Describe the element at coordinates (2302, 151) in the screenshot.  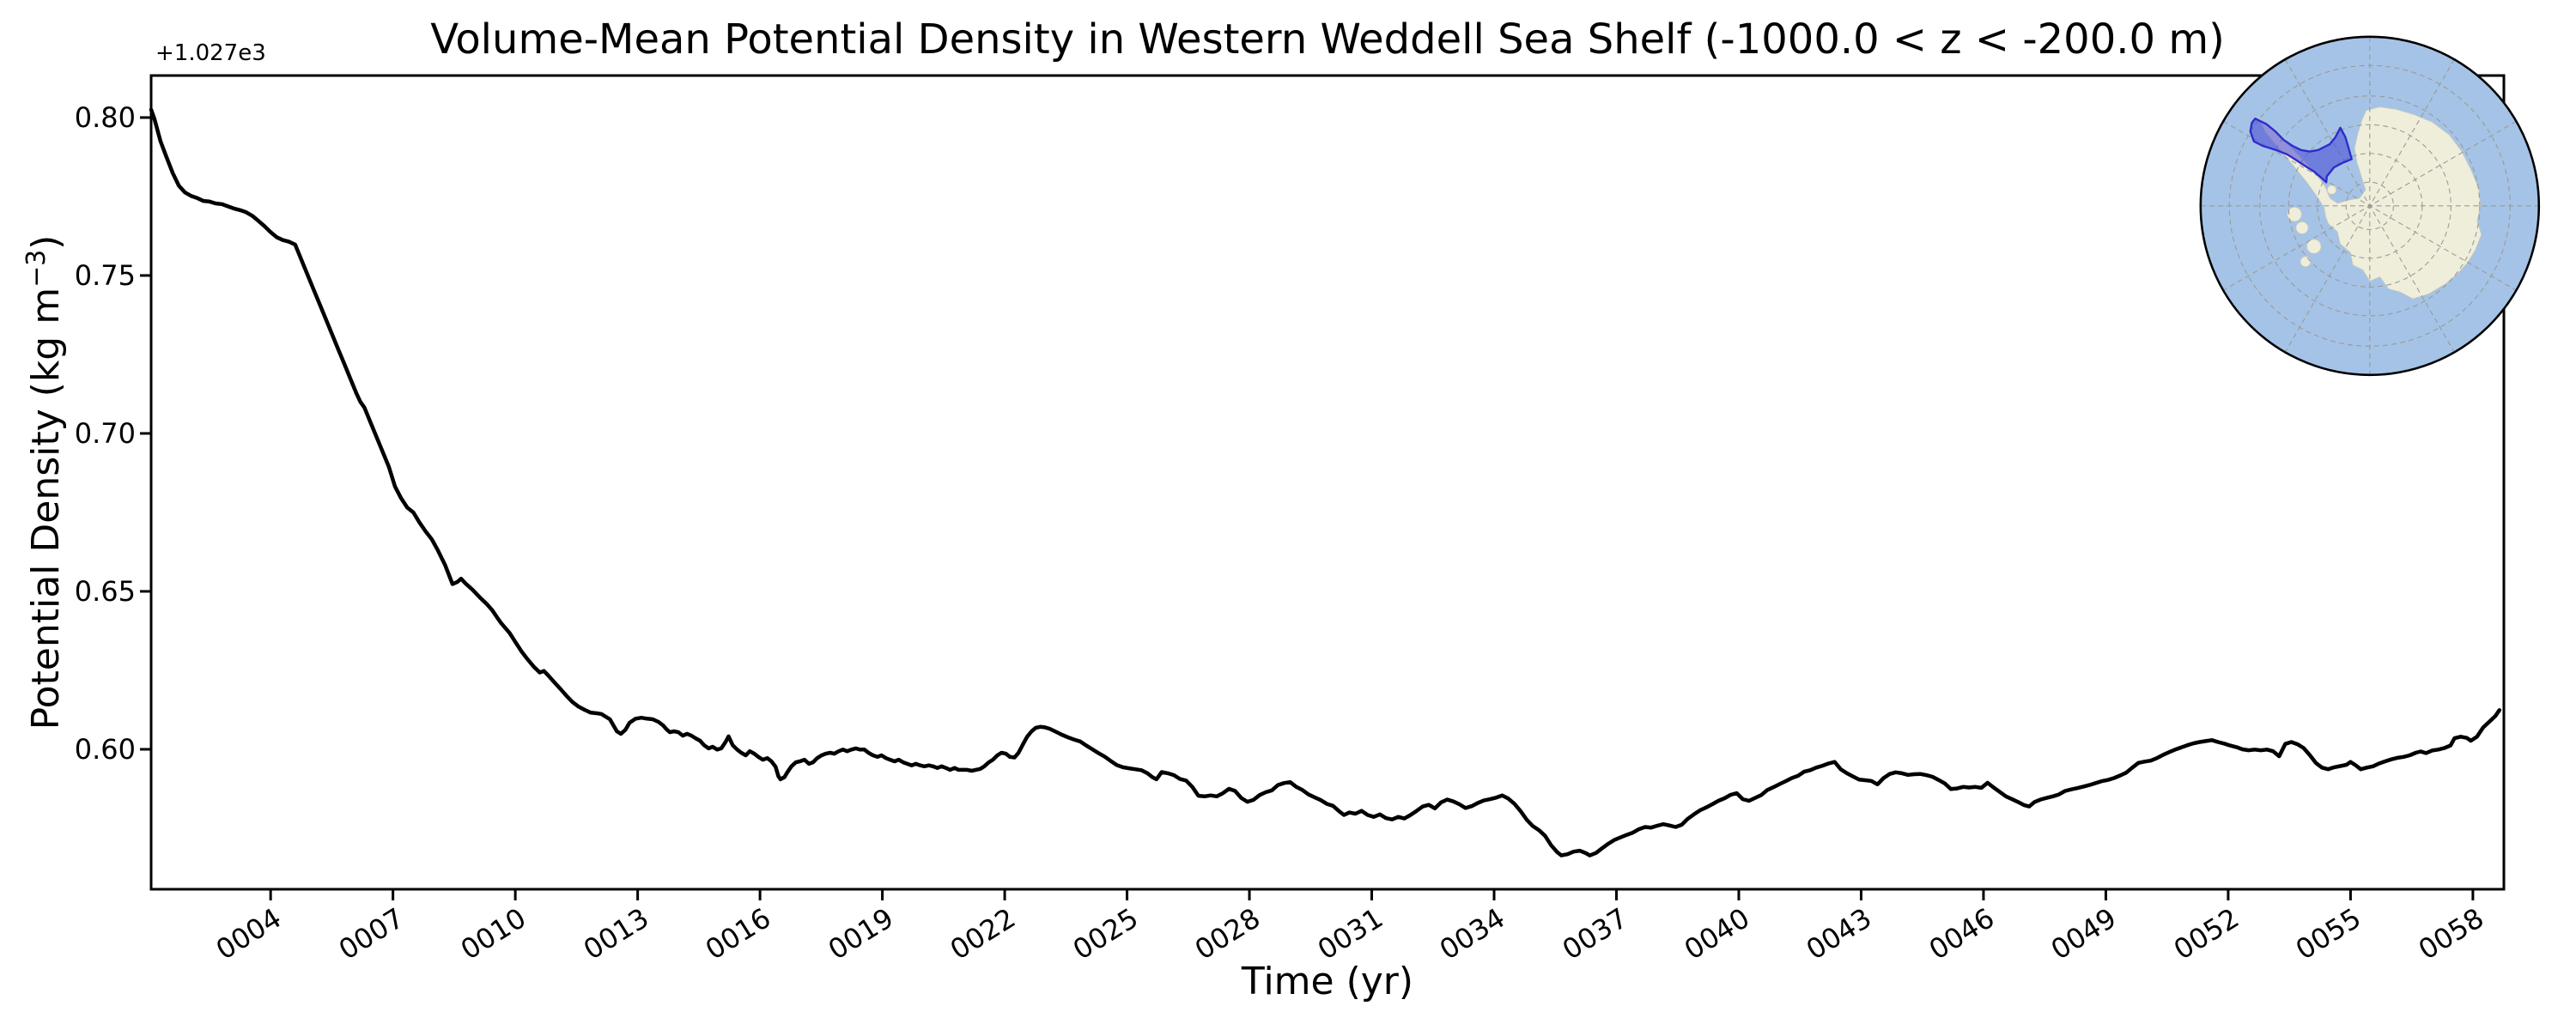
I see `map-region-western-weddell-sea-shelf` at that location.